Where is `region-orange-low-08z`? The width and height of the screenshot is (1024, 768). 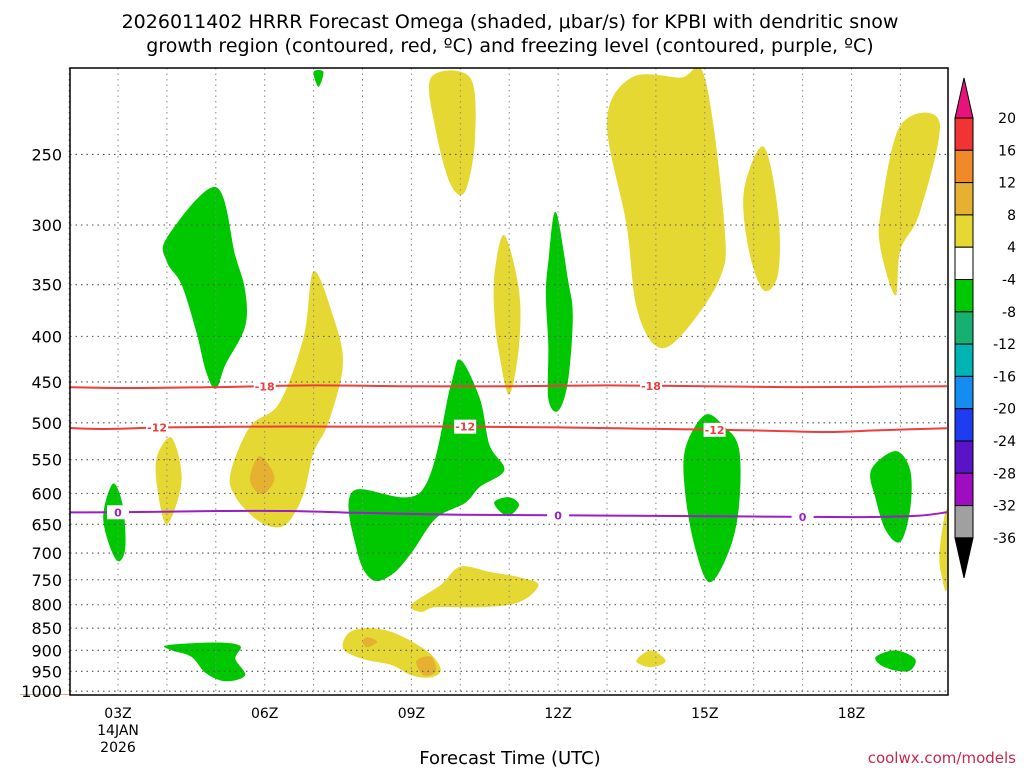
region-orange-low-08z is located at coordinates (370, 642).